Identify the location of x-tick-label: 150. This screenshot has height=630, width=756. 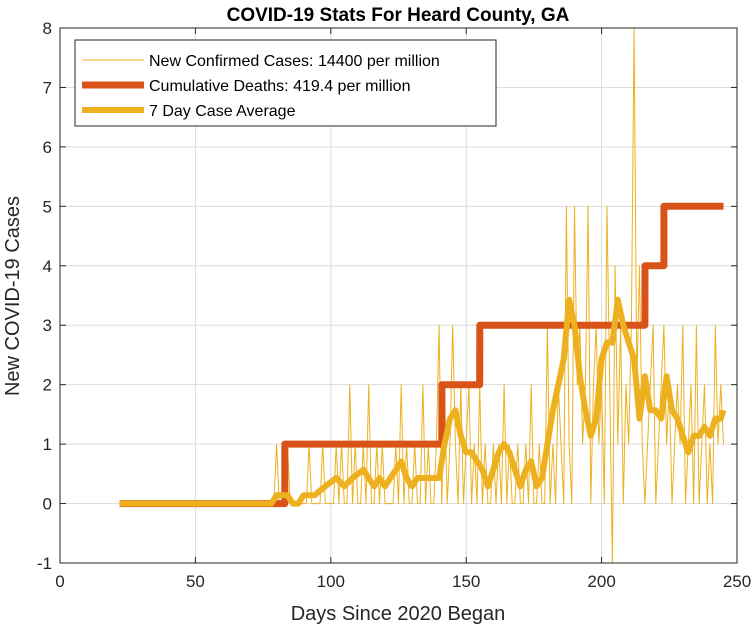
(466, 581).